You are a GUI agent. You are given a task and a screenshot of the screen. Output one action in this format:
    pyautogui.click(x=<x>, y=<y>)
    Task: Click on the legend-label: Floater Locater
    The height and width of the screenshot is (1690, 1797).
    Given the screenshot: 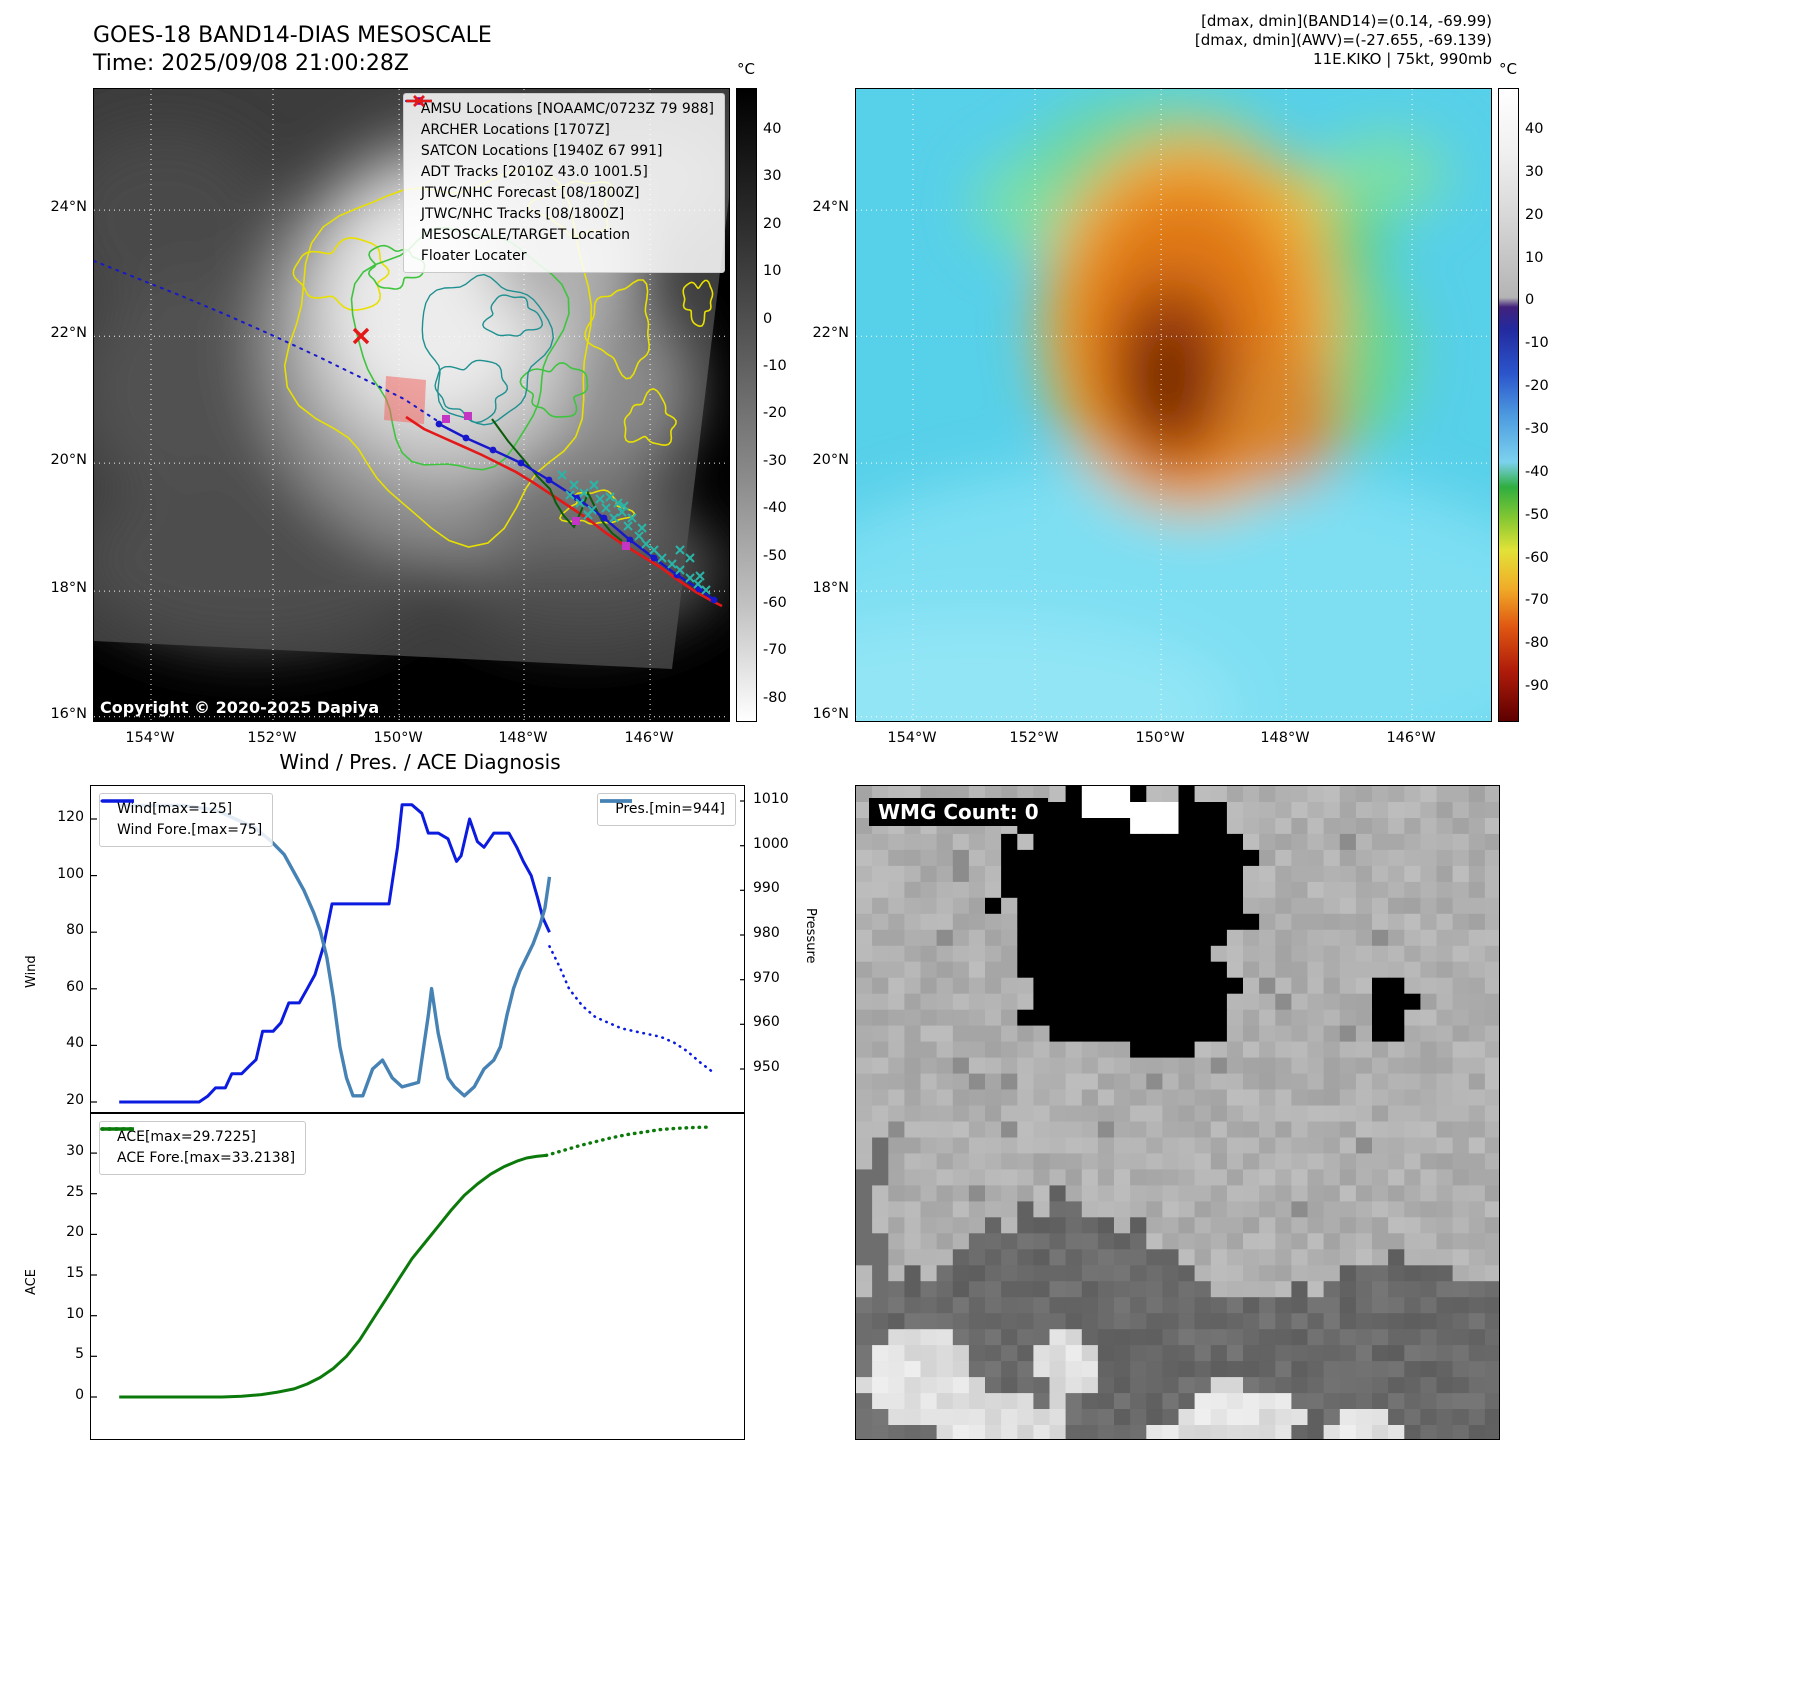 What is the action you would take?
    pyautogui.click(x=473, y=256)
    